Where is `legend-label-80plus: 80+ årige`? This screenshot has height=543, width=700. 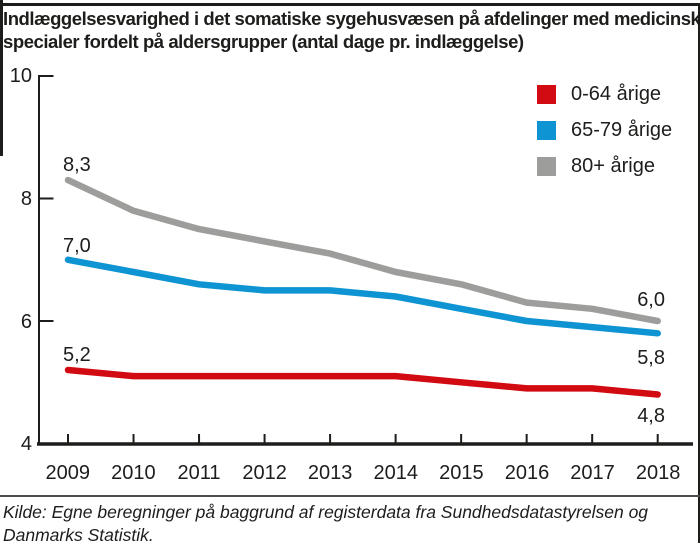
legend-label-80plus: 80+ årige is located at coordinates (613, 166).